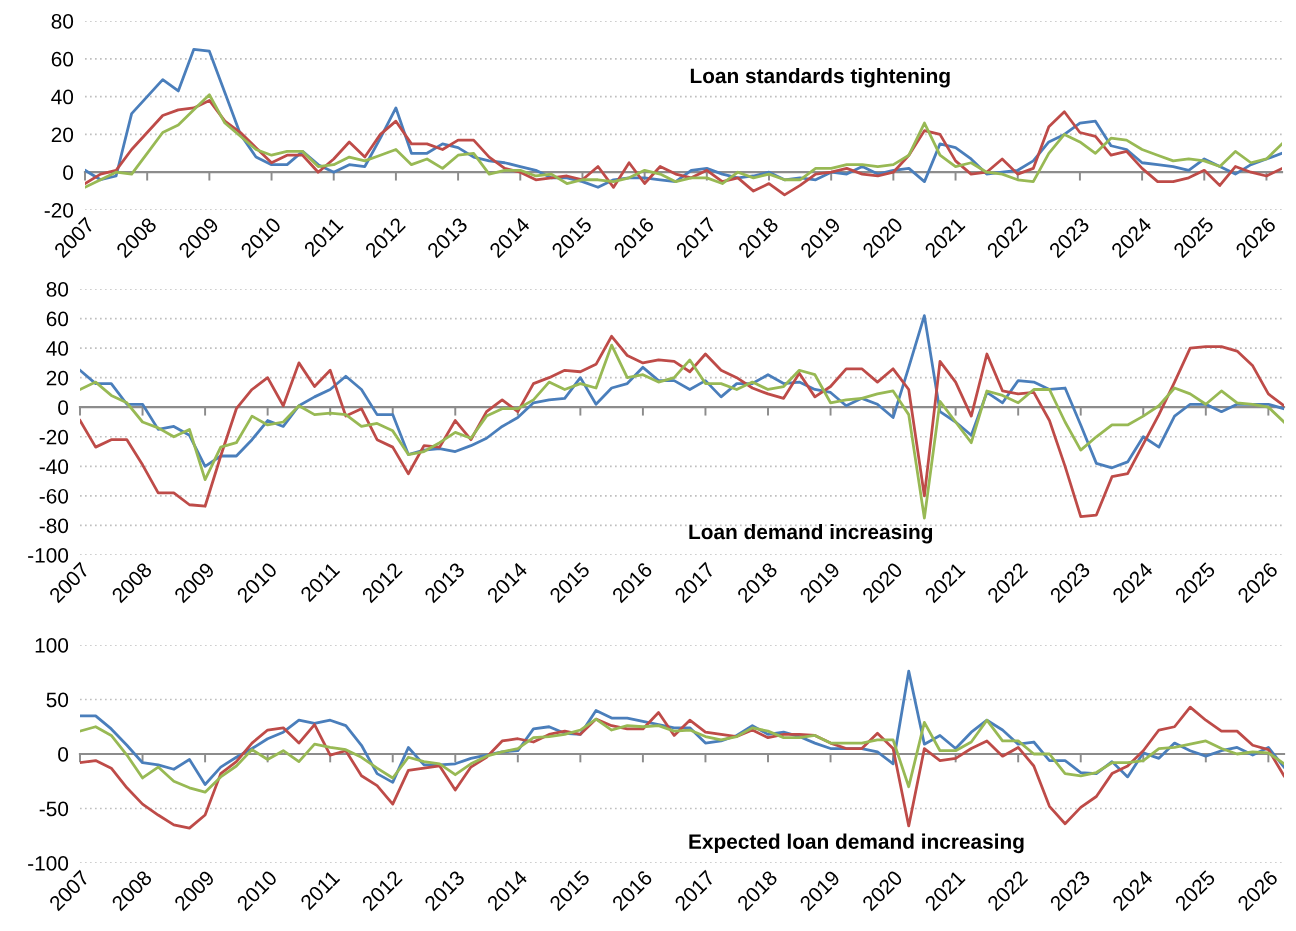  What do you see at coordinates (856, 843) in the screenshot?
I see `text: Expected loan demand increasing` at bounding box center [856, 843].